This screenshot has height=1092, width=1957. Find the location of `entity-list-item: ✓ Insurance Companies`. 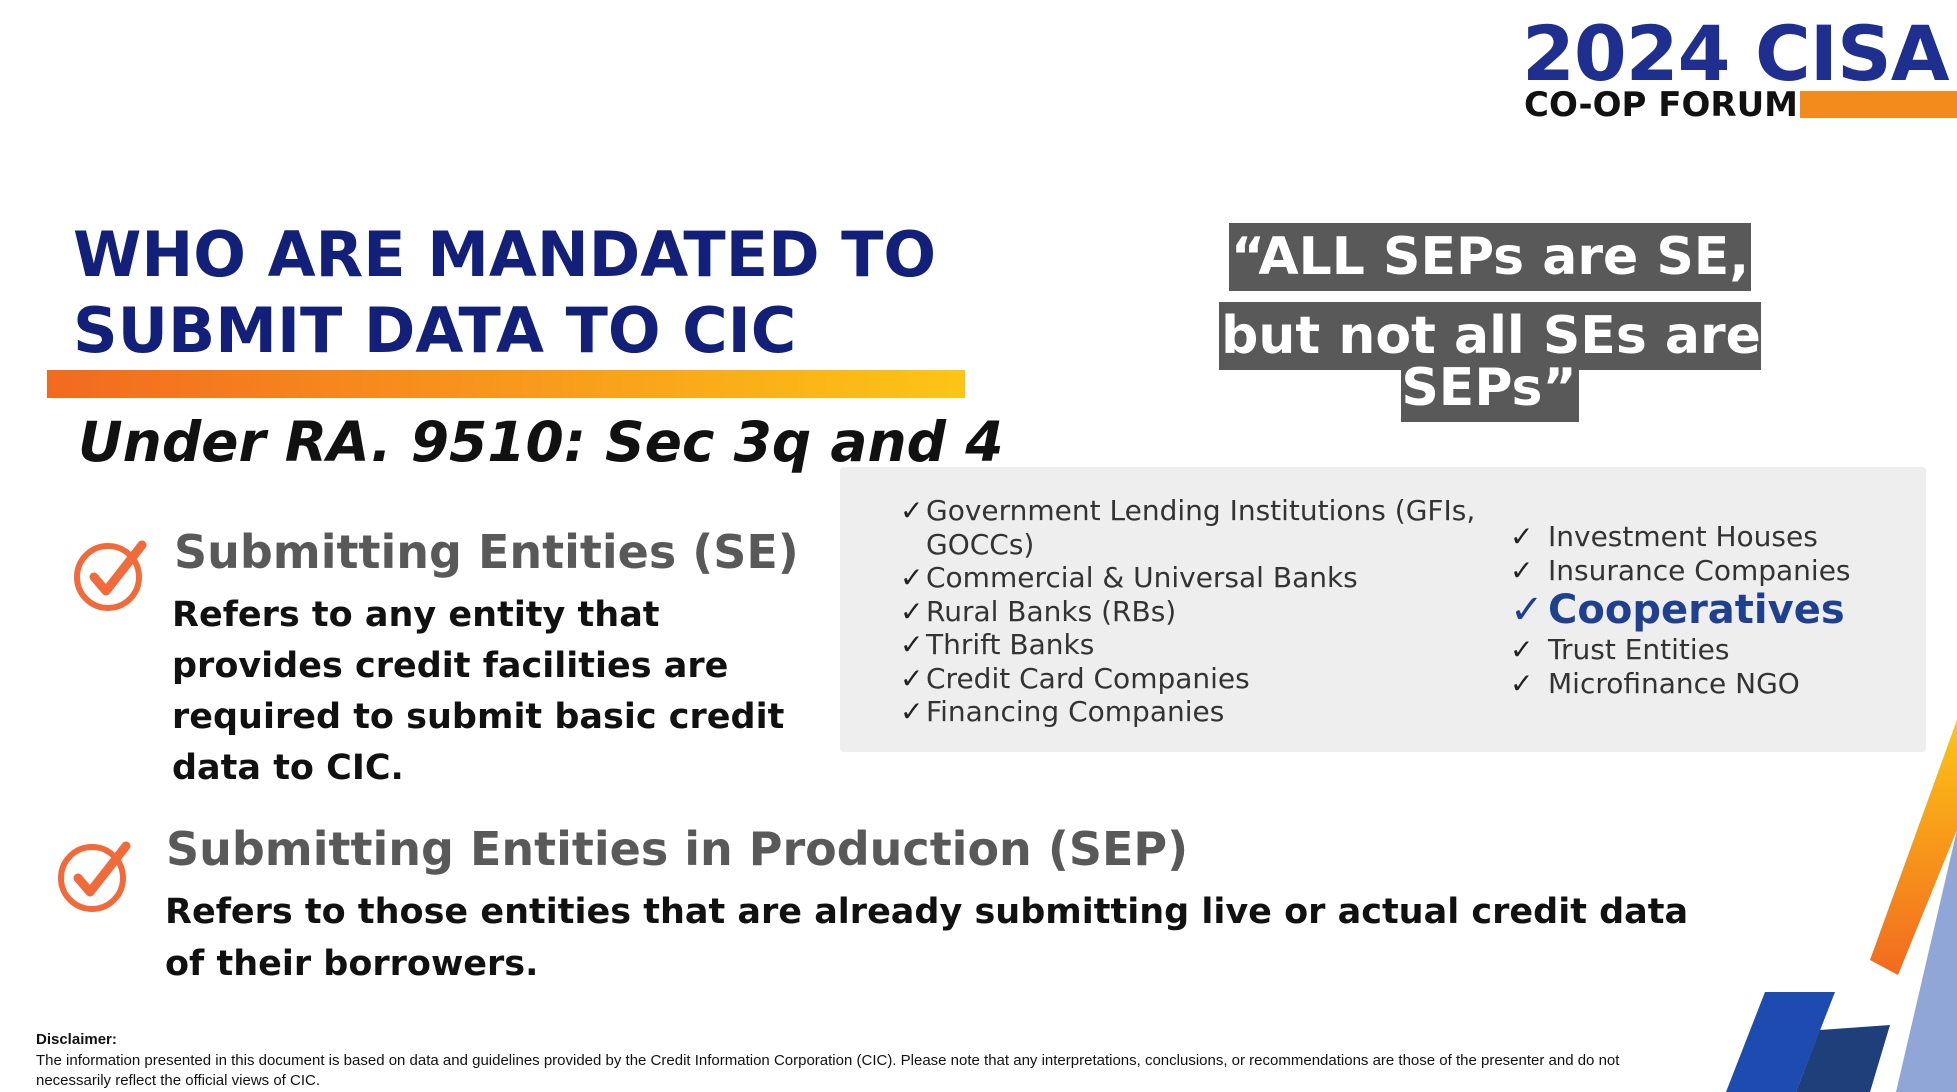

entity-list-item: ✓ Insurance Companies is located at coordinates (1720, 571).